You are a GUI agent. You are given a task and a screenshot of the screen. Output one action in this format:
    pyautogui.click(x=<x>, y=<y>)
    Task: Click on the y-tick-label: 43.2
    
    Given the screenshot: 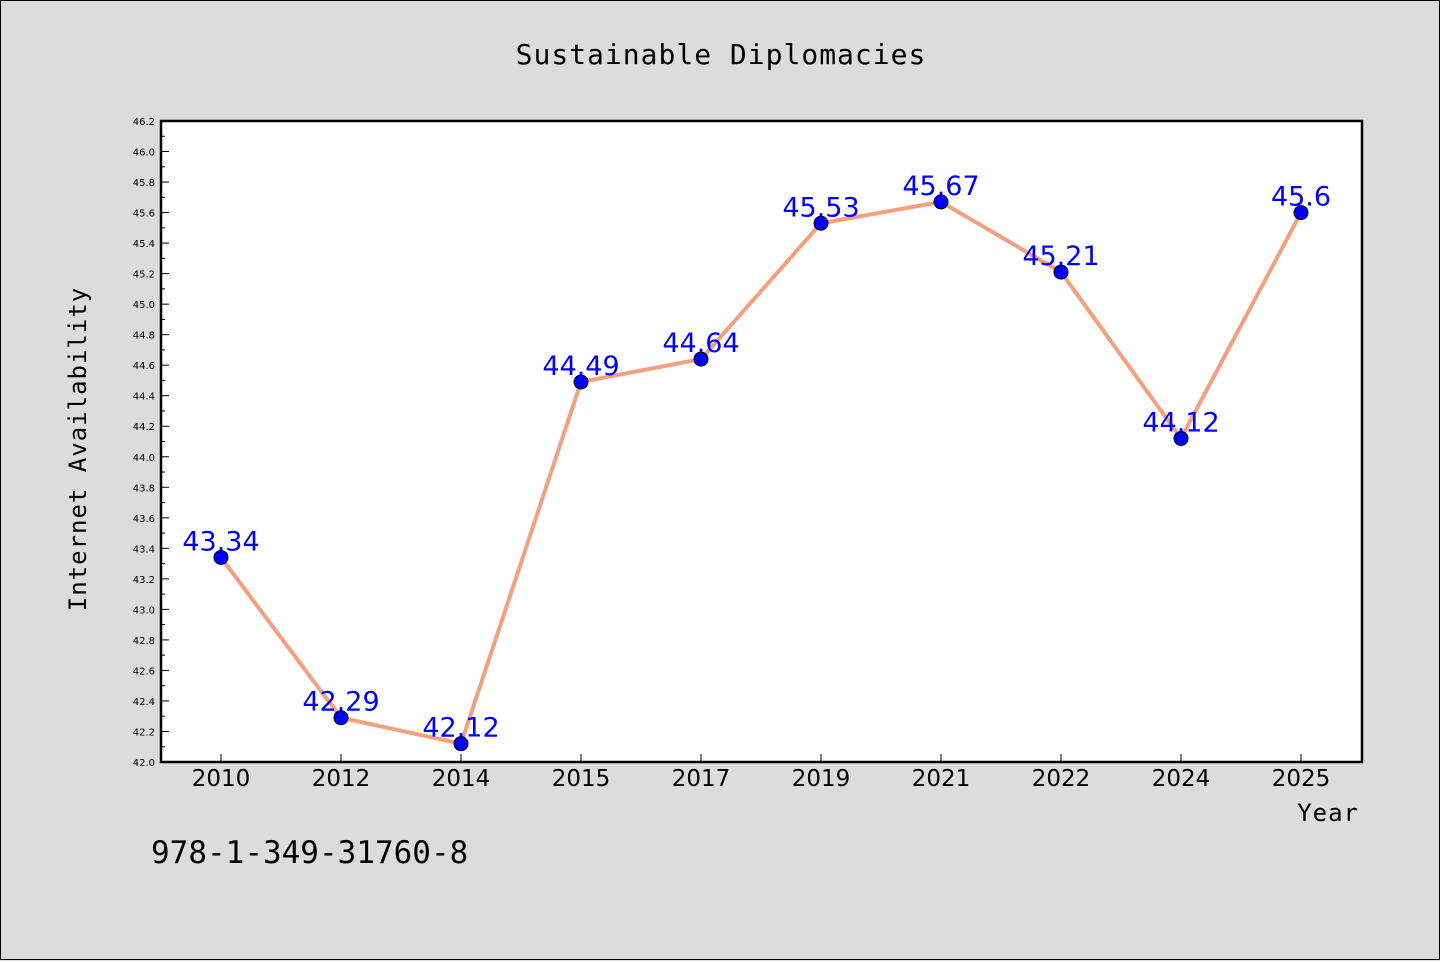 What is the action you would take?
    pyautogui.click(x=144, y=580)
    